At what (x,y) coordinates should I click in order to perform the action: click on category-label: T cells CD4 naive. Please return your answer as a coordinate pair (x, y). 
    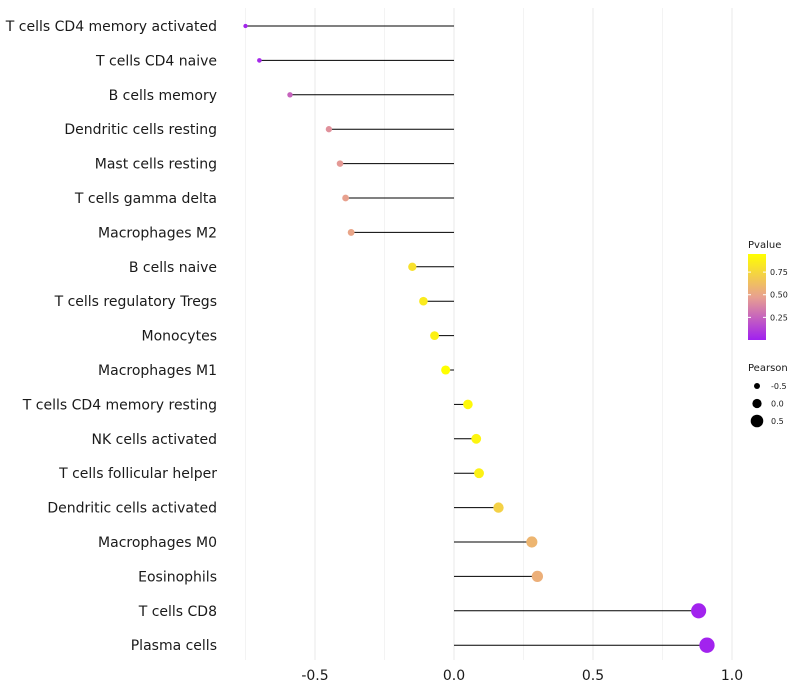
    Looking at the image, I should click on (156, 61).